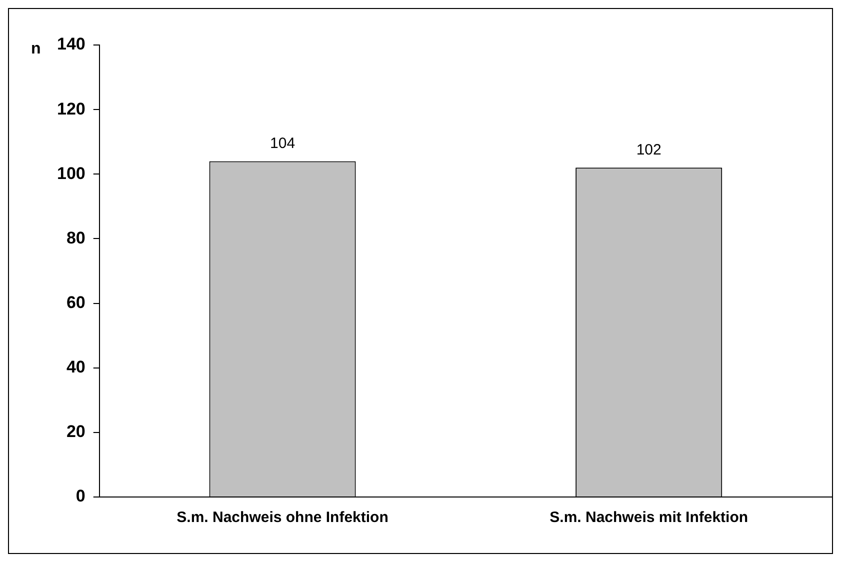 The width and height of the screenshot is (841, 562). Describe the element at coordinates (649, 149) in the screenshot. I see `data-label: 102` at that location.